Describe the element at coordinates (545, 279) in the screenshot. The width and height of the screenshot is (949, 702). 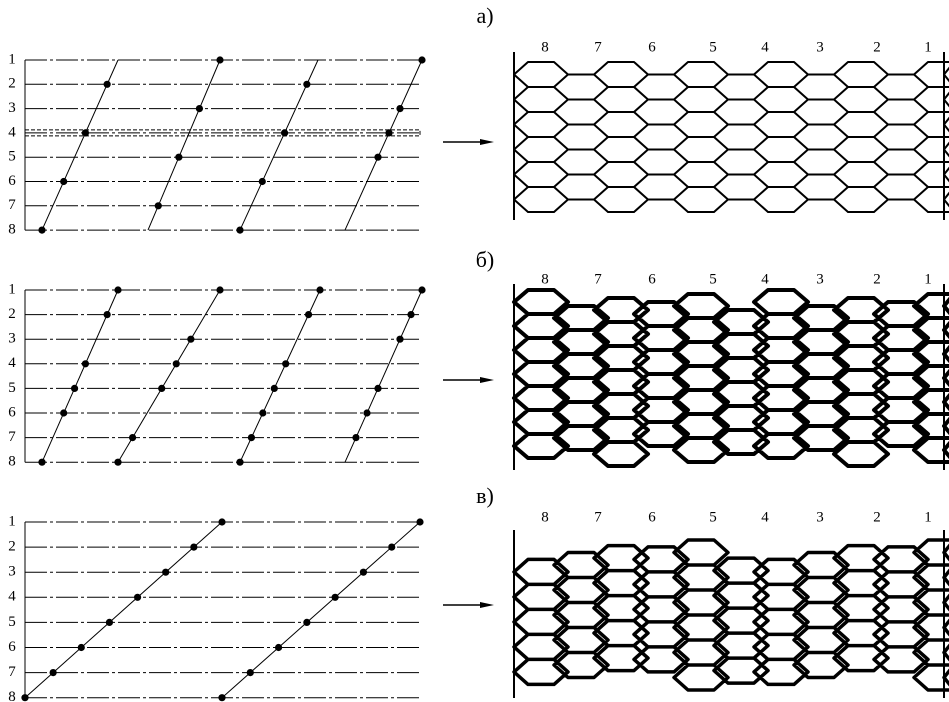
I see `column-label: 8` at that location.